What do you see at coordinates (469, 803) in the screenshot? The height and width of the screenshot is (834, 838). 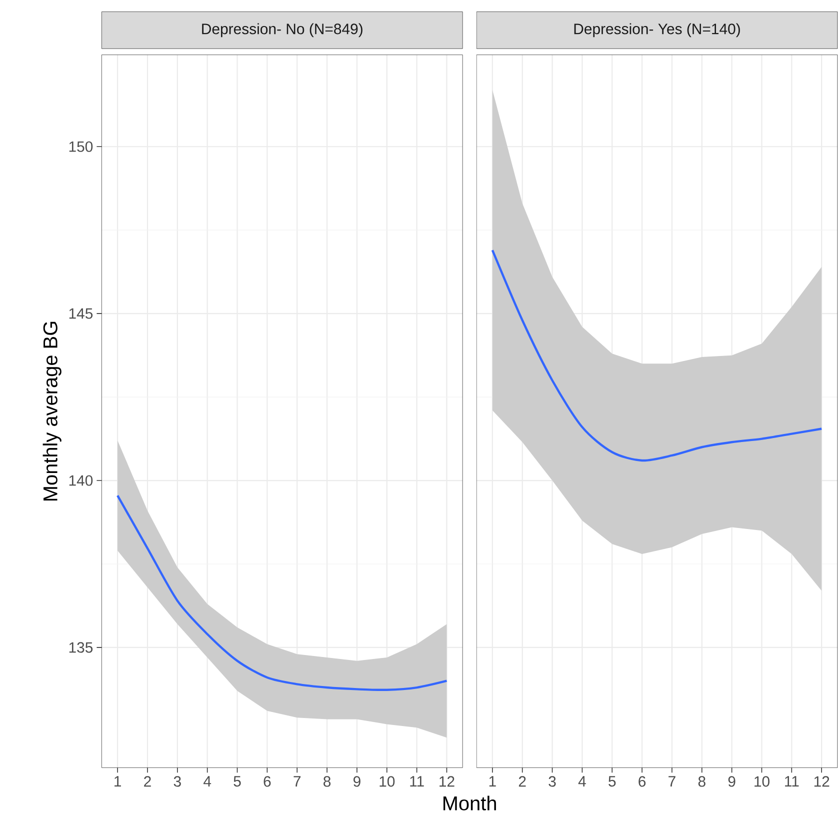 I see `x-axis-title: Month` at bounding box center [469, 803].